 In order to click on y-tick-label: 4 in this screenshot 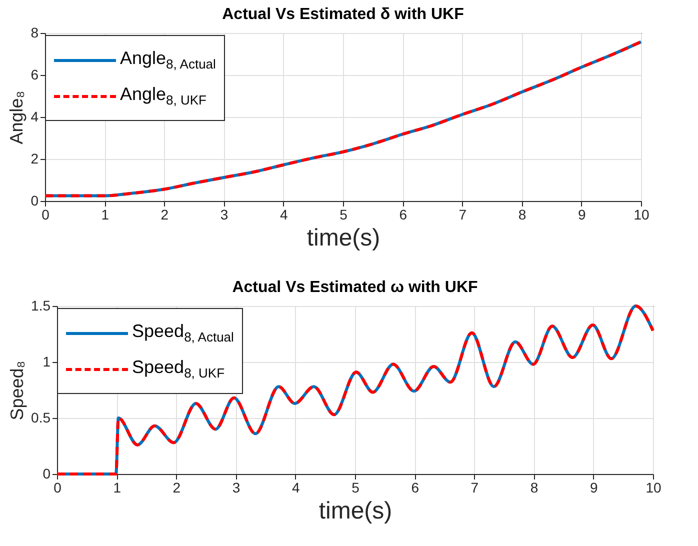, I will do `click(34, 116)`.